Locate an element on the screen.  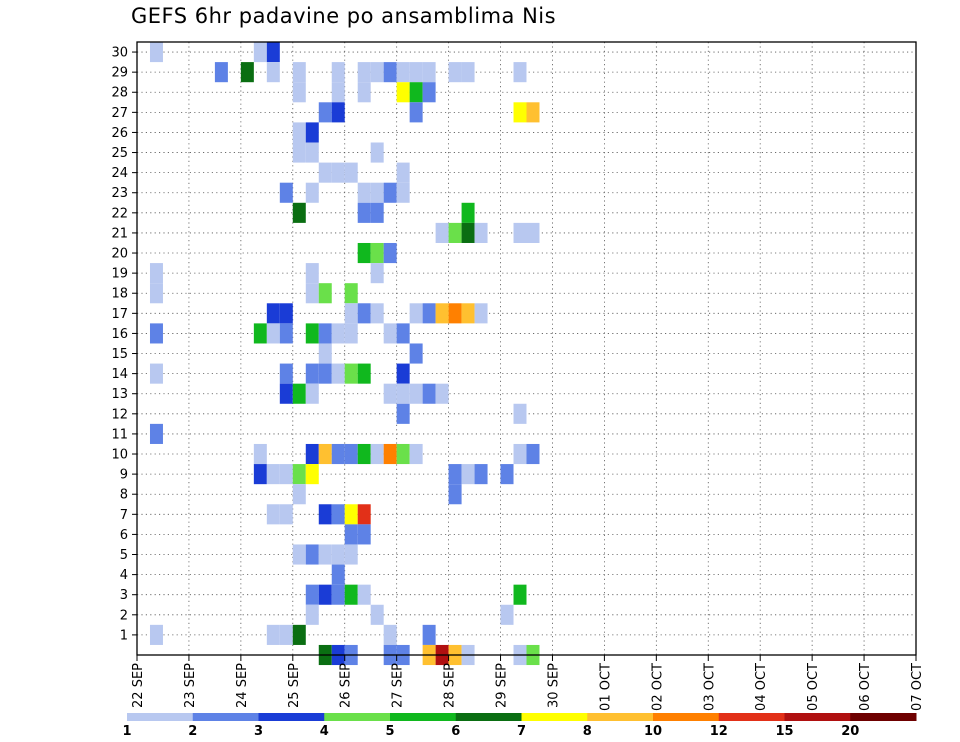
colorbar-label: 4 is located at coordinates (324, 731).